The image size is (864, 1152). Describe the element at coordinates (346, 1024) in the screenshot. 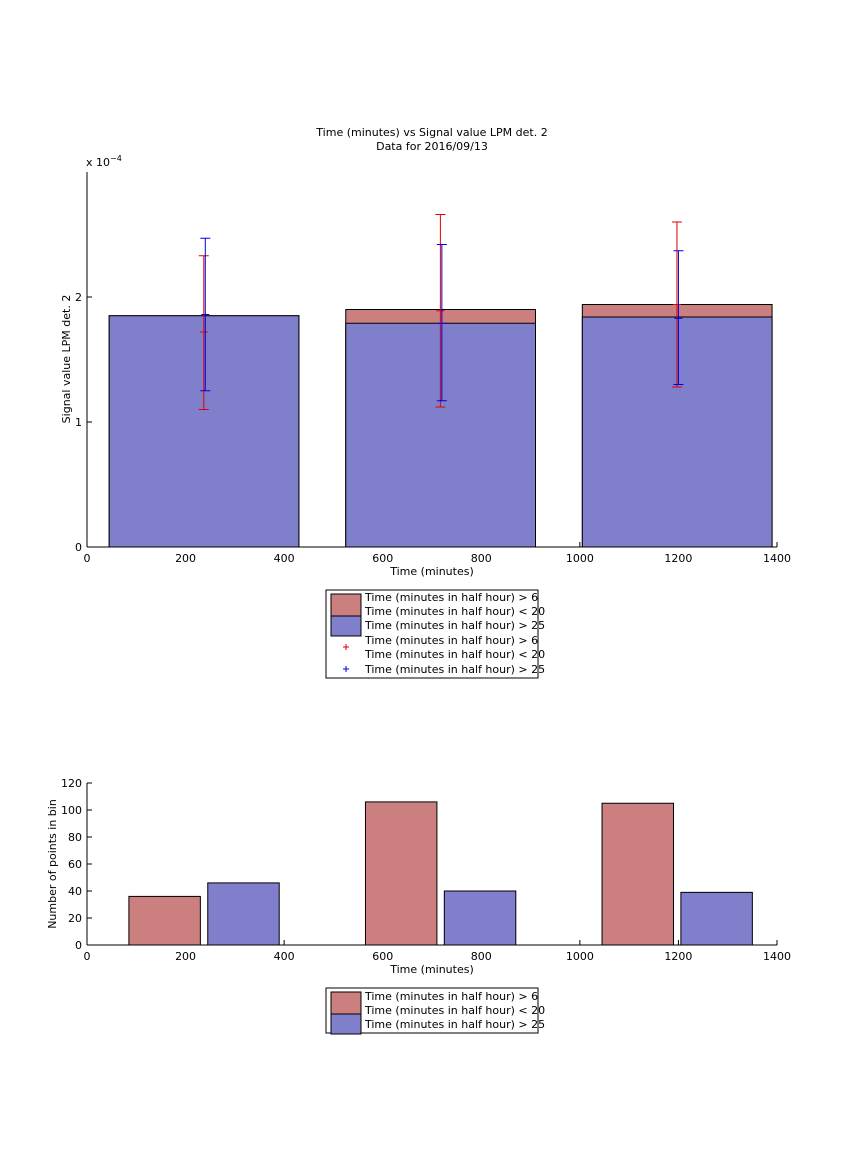

I see `bottom-legend-patch-blue` at that location.